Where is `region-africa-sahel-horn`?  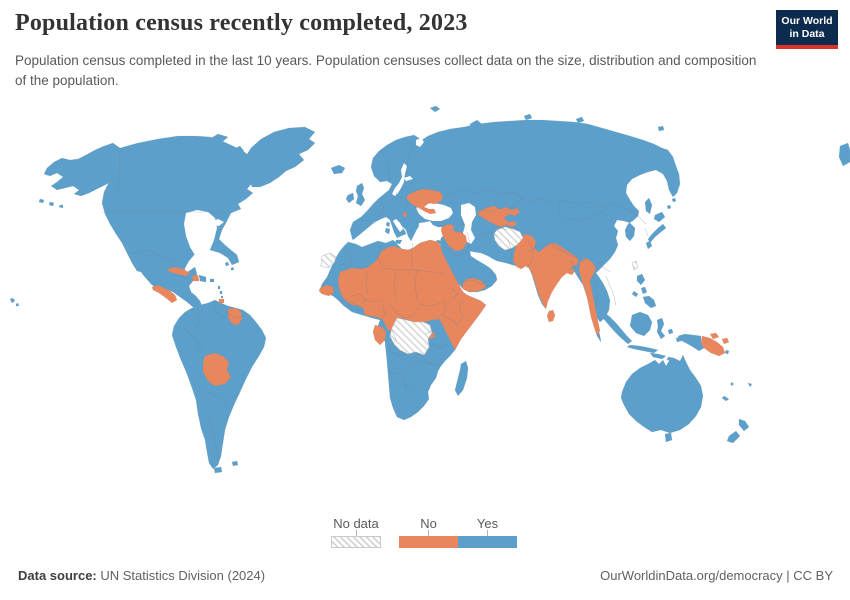 region-africa-sahel-horn is located at coordinates (412, 295).